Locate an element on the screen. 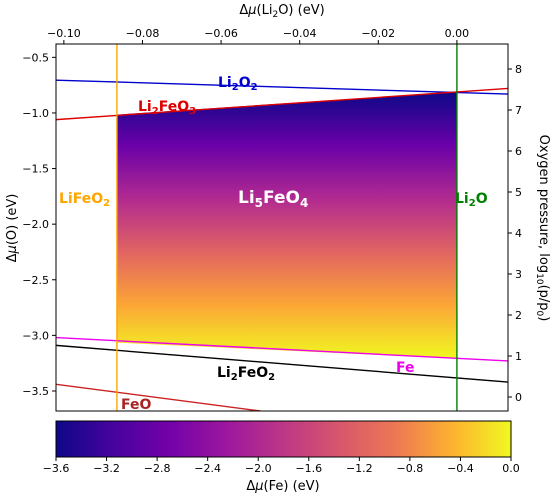 This screenshot has height=497, width=550. boundary-line-fe is located at coordinates (282, 349).